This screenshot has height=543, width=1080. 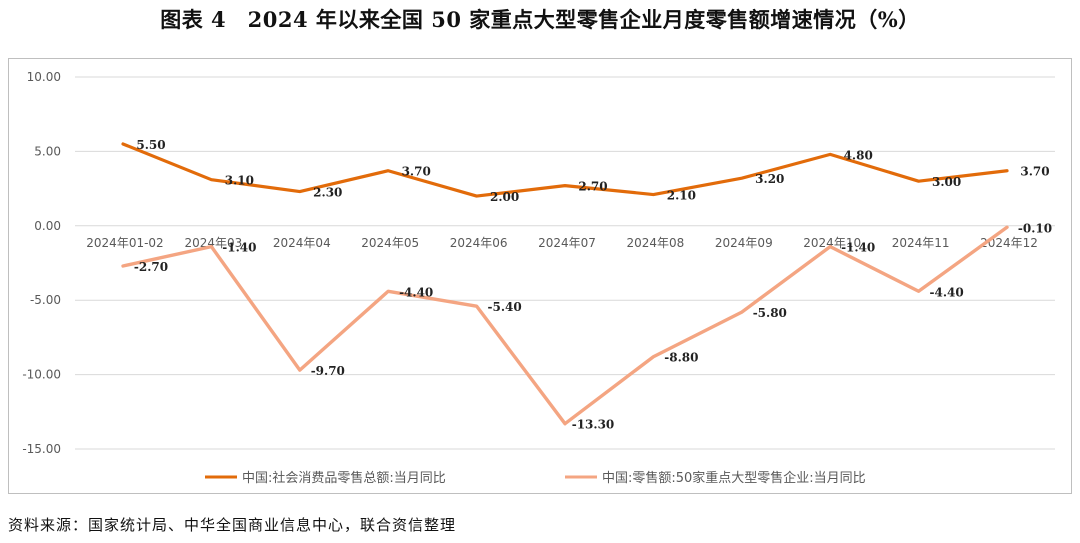 I want to click on y-tick-label: -10.00, so click(x=41, y=375).